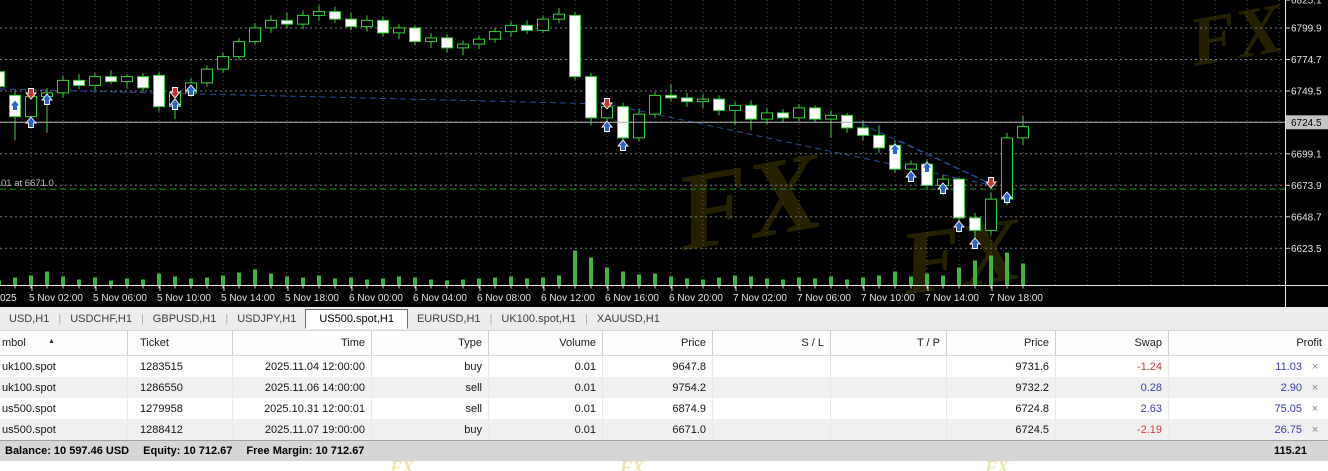  Describe the element at coordinates (952, 298) in the screenshot. I see `time-axis-label: 7 Nov 14:00` at that location.